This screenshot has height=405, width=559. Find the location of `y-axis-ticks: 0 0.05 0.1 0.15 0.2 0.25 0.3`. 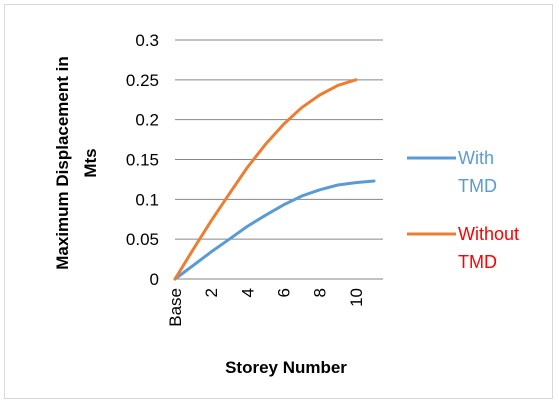

y-axis-ticks: 0 0.05 0.1 0.15 0.2 0.25 0.3 is located at coordinates (142, 160).